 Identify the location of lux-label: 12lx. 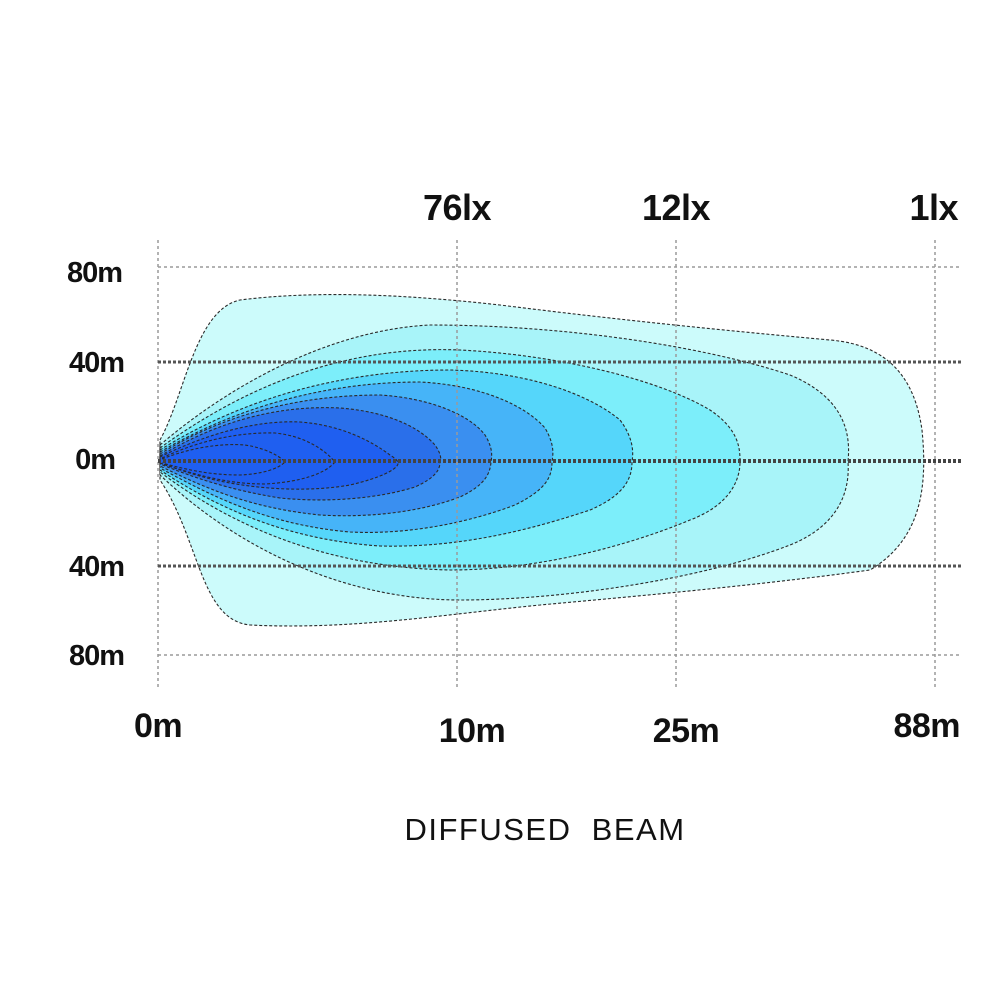
(676, 207).